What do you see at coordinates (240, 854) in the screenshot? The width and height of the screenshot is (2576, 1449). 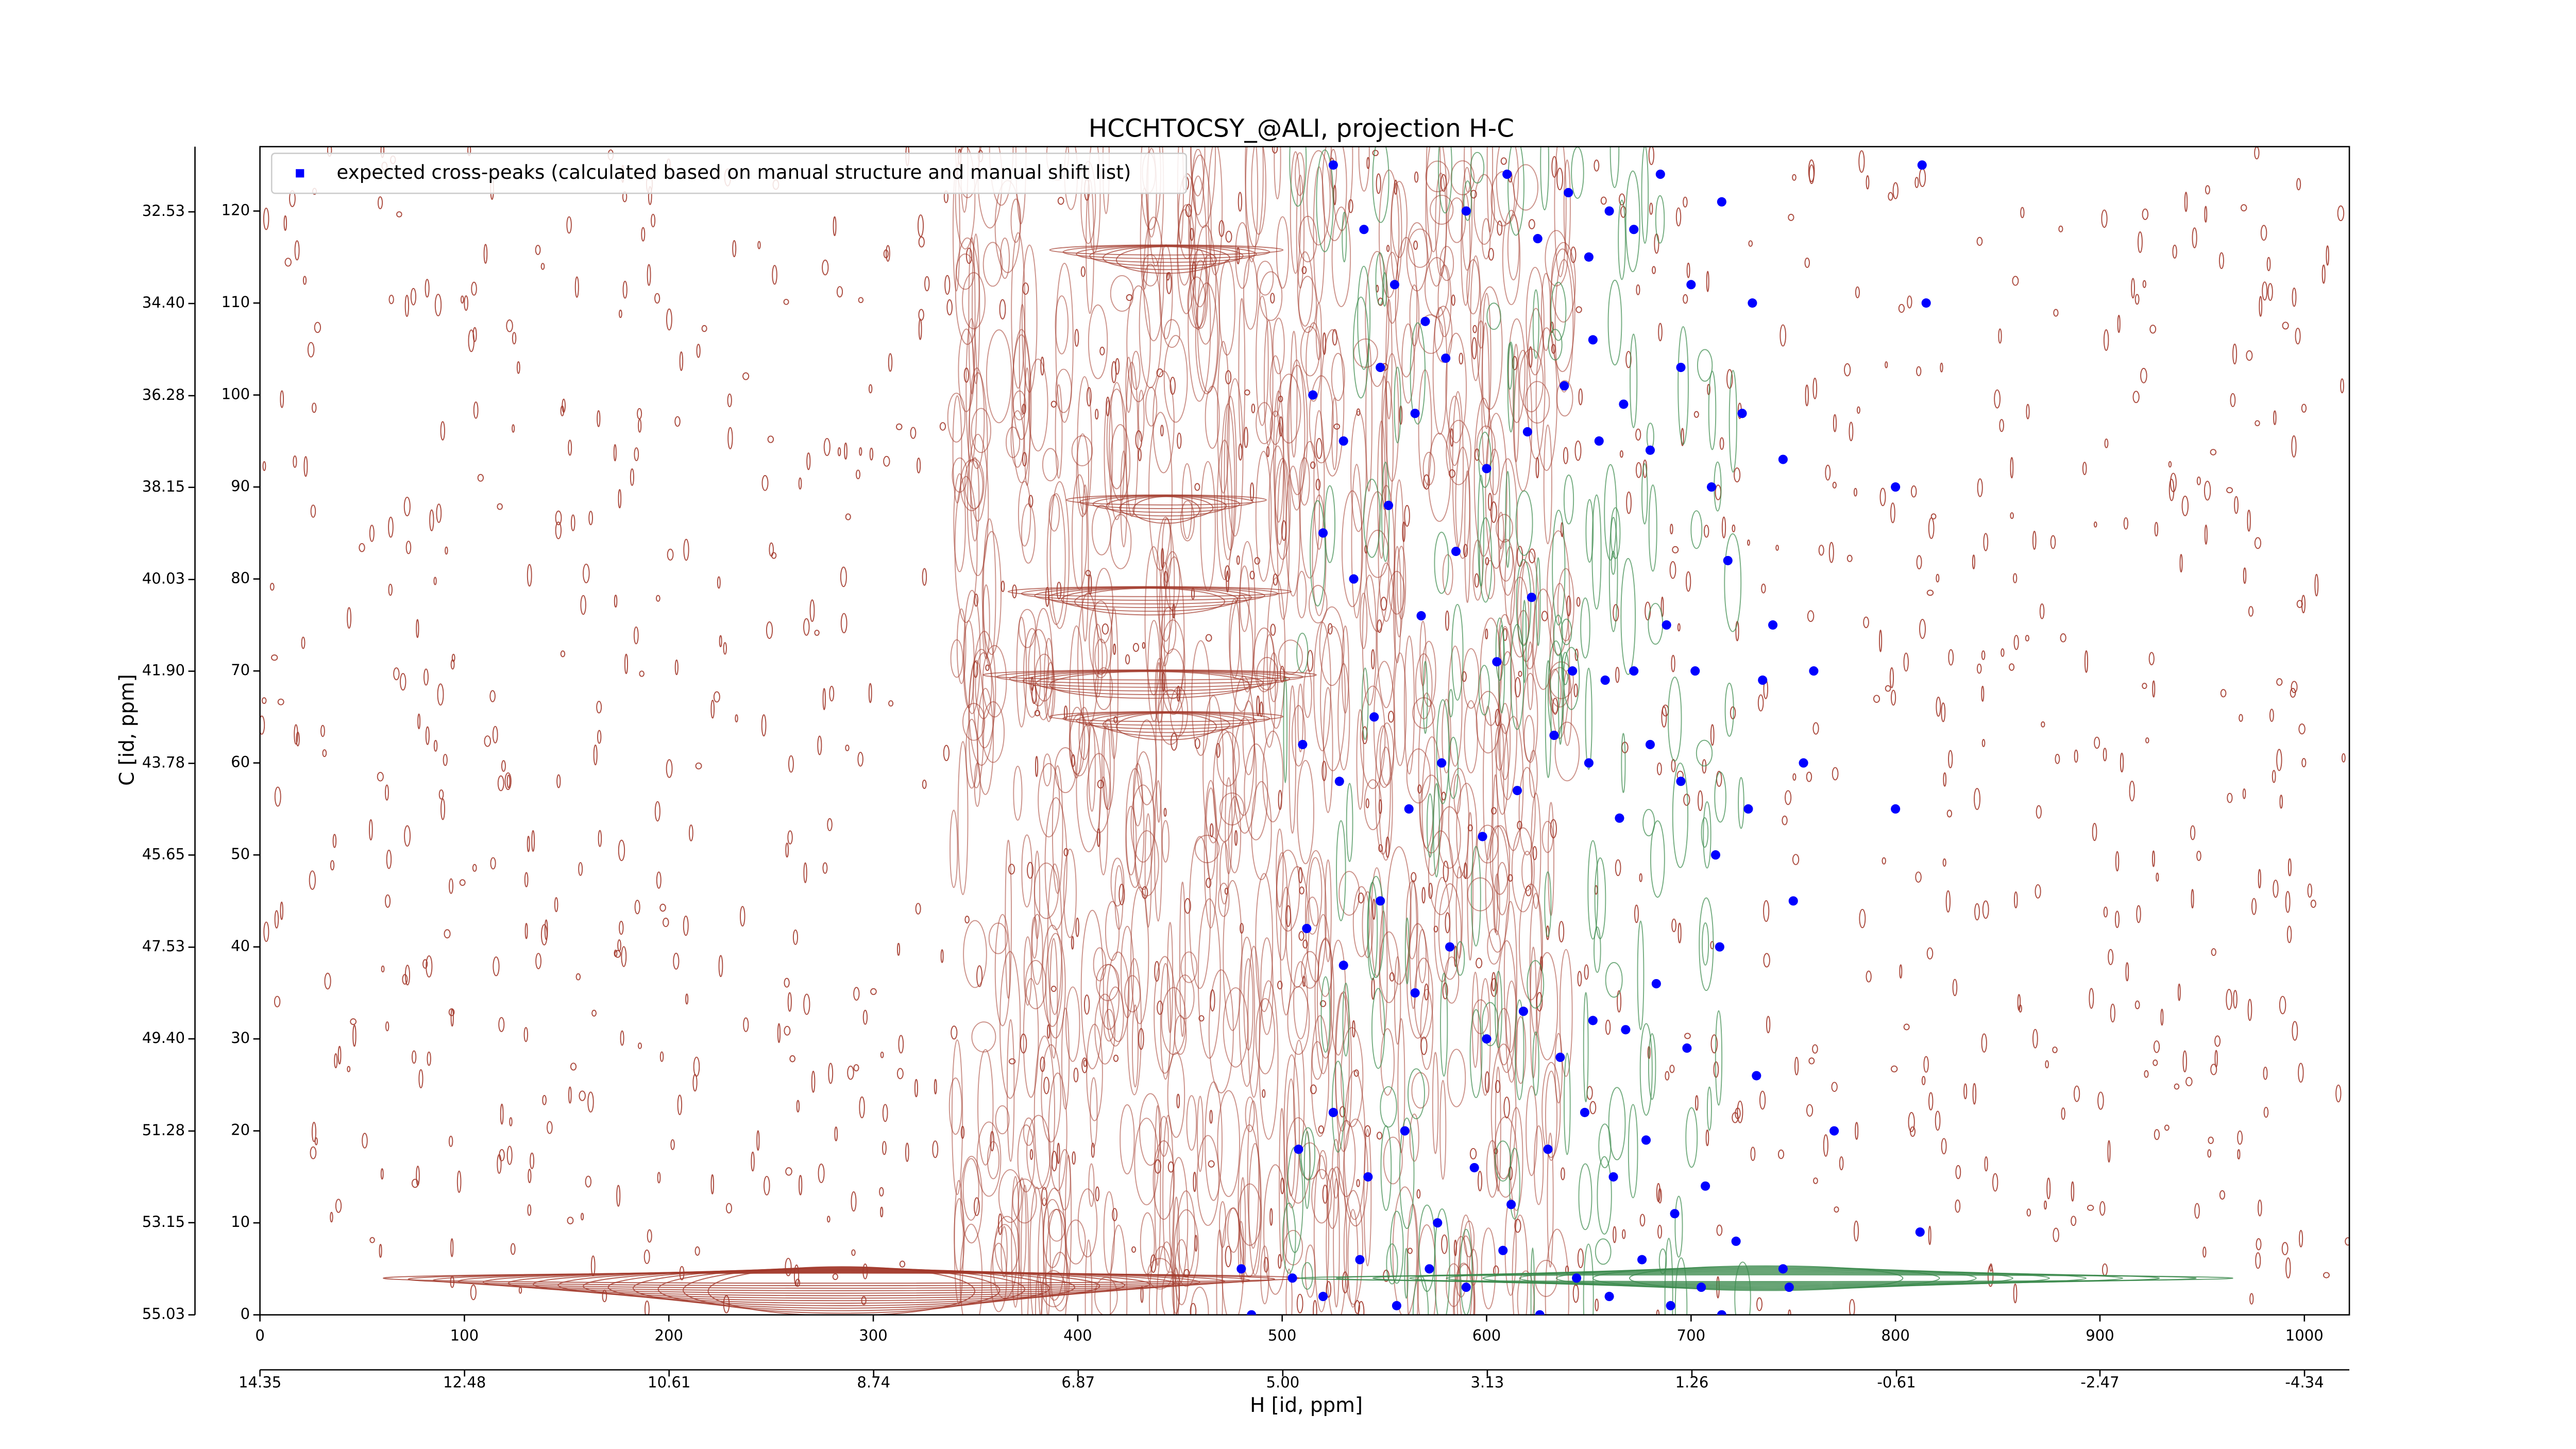 I see `y-tick-label: 50` at bounding box center [240, 854].